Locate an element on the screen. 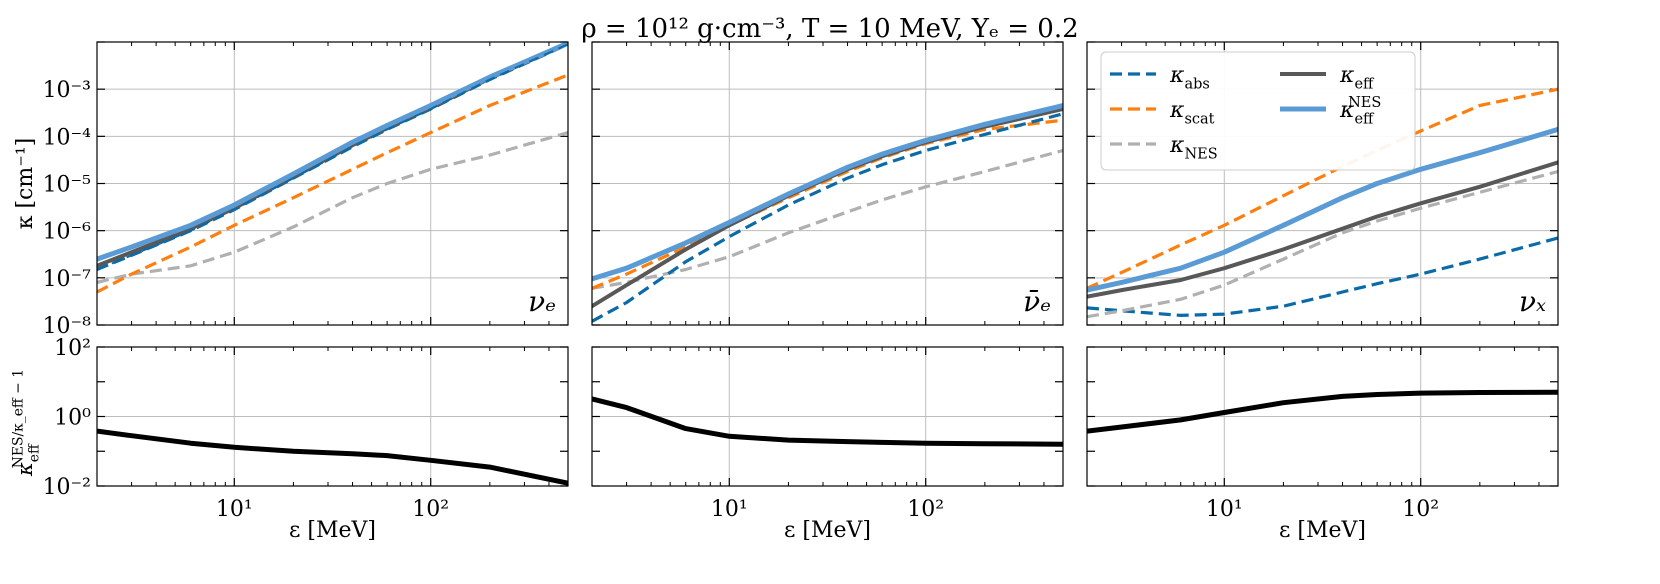 Image resolution: width=1660 pixels, height=584 pixels. y-tick-label: 10⁻⁴ is located at coordinates (67, 137).